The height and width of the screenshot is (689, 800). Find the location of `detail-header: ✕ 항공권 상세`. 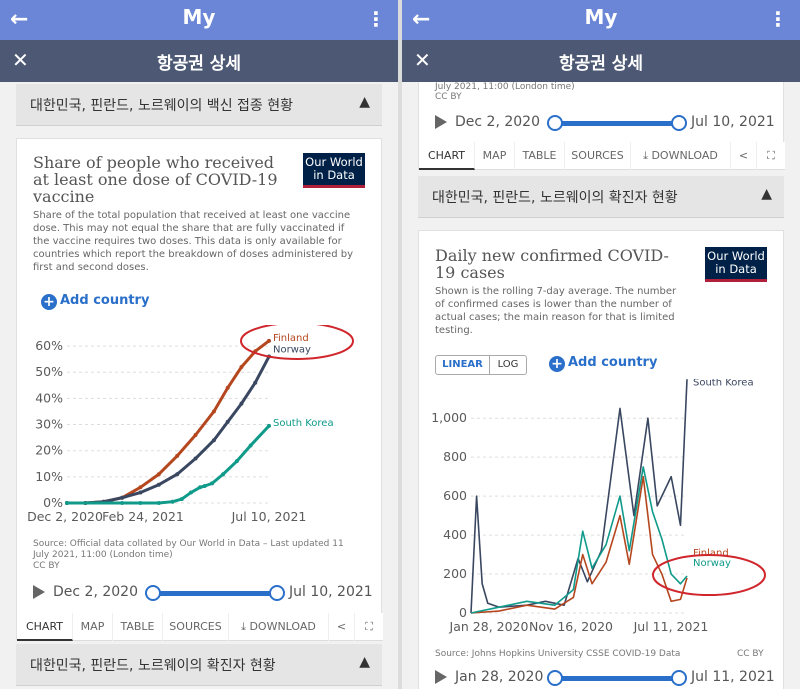

detail-header: ✕ 항공권 상세 is located at coordinates (601, 61).